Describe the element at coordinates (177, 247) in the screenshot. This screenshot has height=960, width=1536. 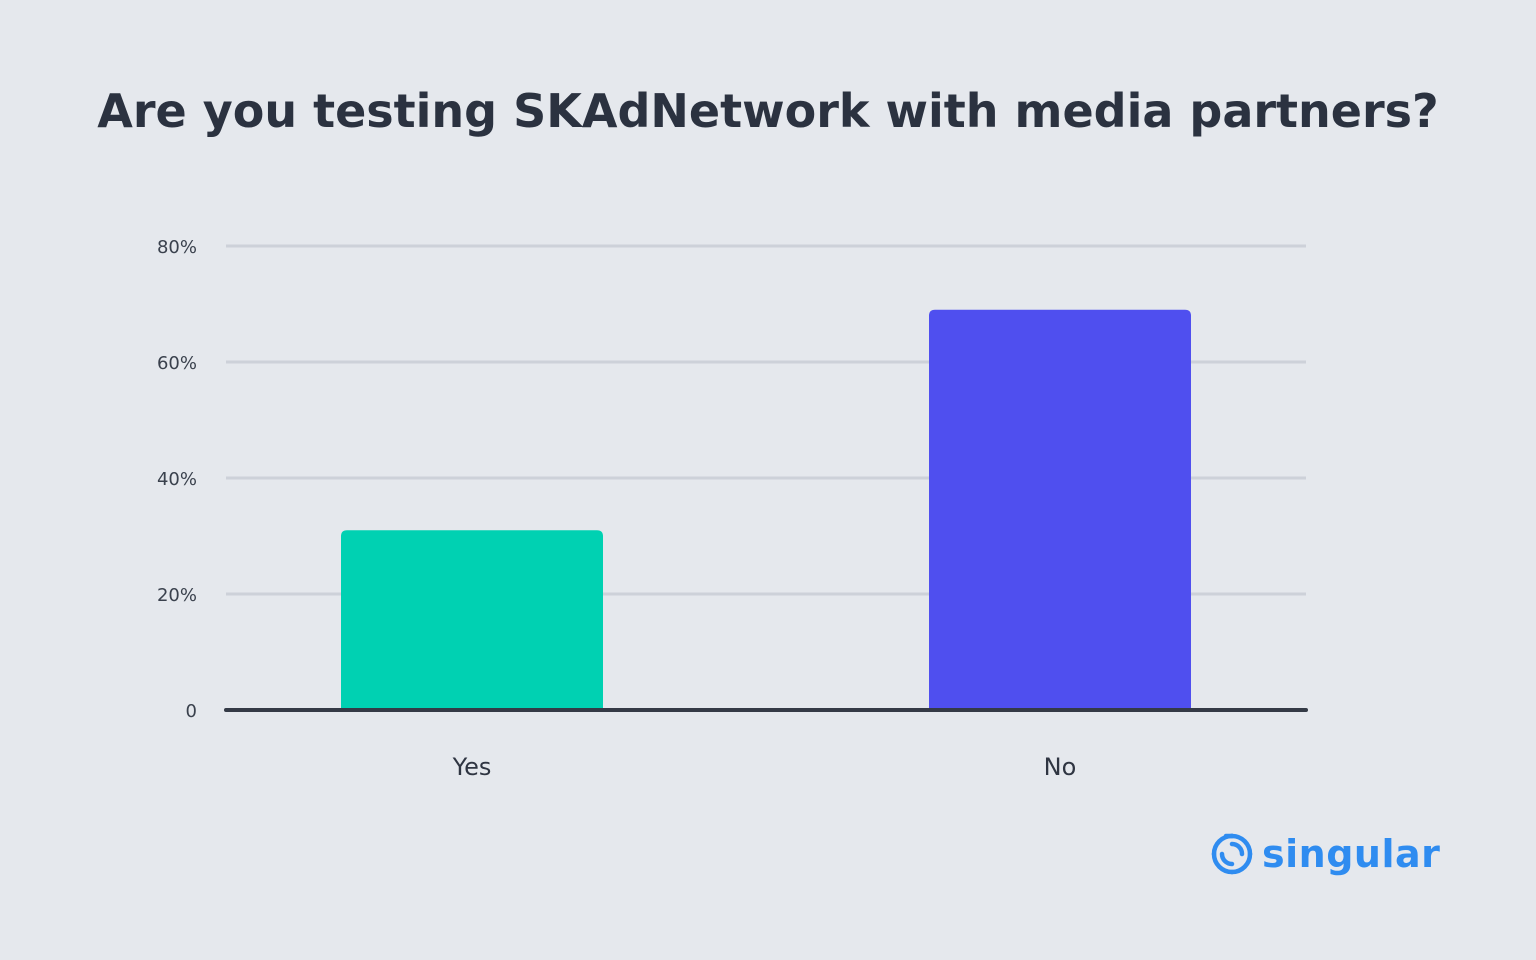
I see `y-tick-label: 80%` at that location.